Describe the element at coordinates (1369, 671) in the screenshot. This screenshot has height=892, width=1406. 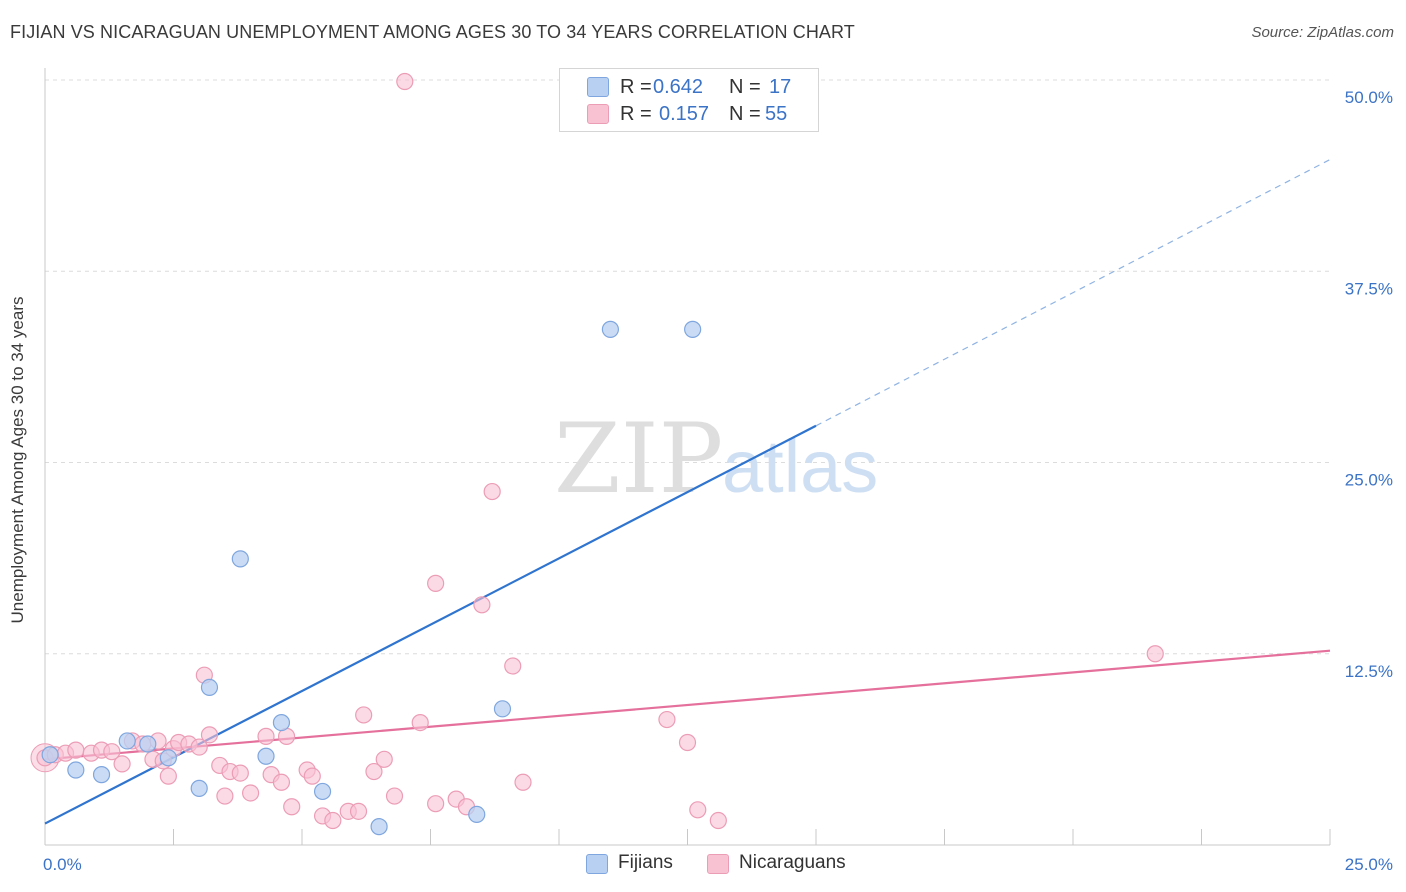
I see `y-tick-label: 12.5%` at that location.